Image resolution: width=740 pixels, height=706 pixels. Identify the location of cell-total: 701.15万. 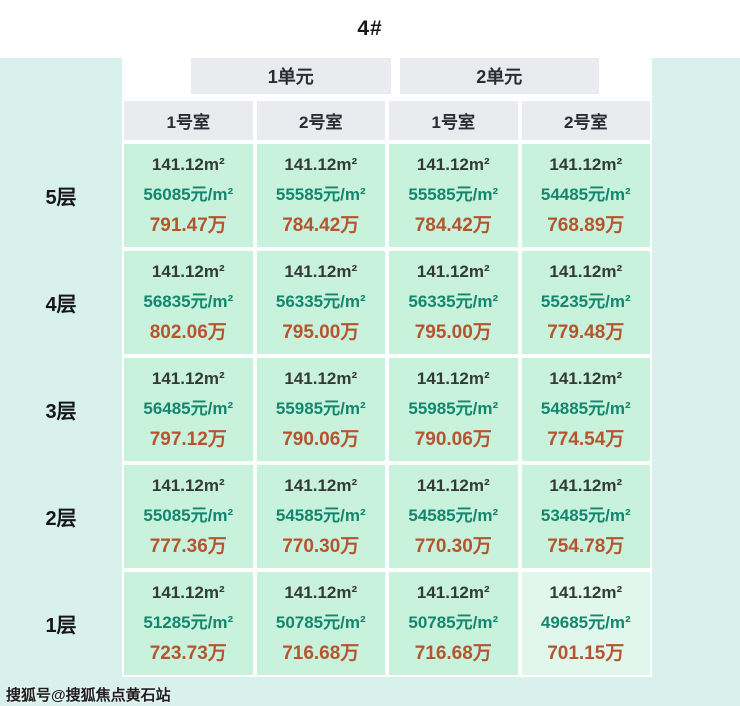
(586, 653).